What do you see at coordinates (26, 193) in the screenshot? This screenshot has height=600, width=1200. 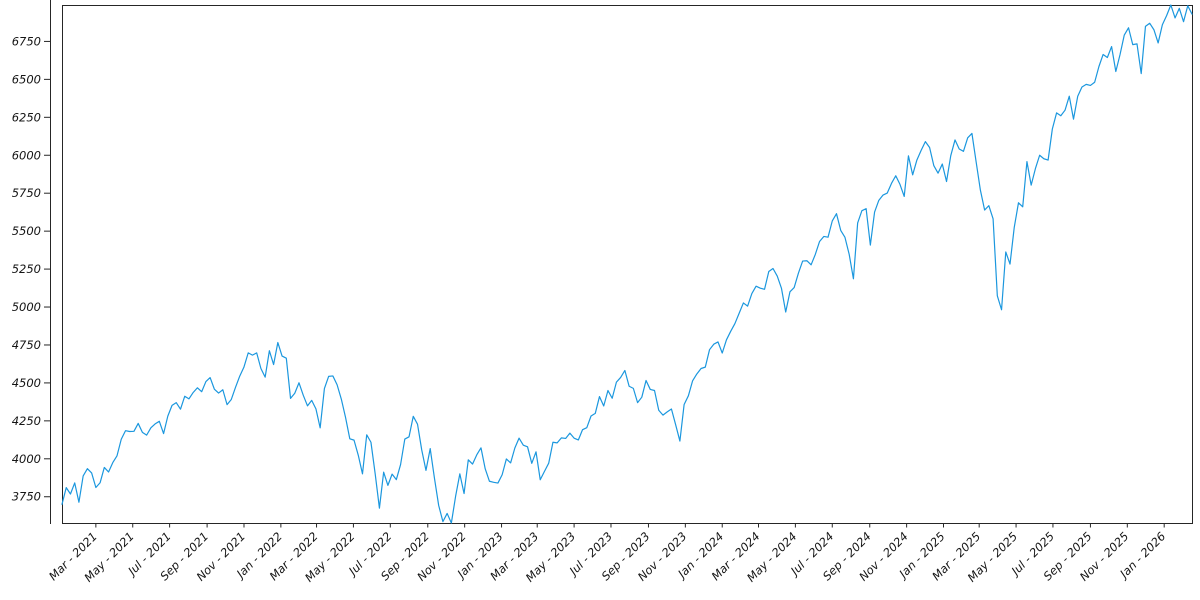 I see `y-axis-tick-label: 5750` at bounding box center [26, 193].